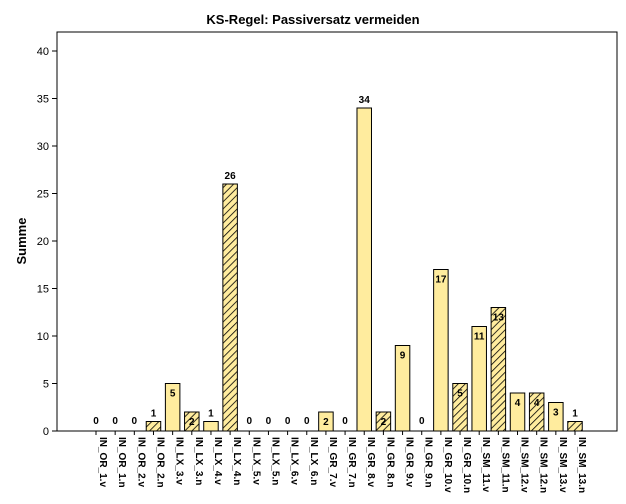 The image size is (626, 504). I want to click on bar-in-lx-4-n, so click(230, 307).